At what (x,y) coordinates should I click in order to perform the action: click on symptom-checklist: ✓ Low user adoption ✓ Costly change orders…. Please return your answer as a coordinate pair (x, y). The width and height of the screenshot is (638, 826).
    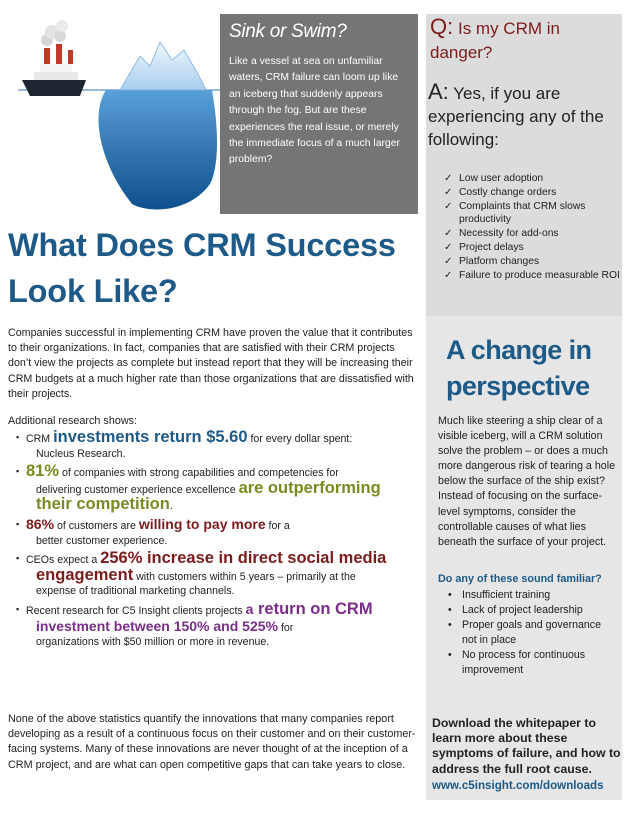
    Looking at the image, I should click on (533, 227).